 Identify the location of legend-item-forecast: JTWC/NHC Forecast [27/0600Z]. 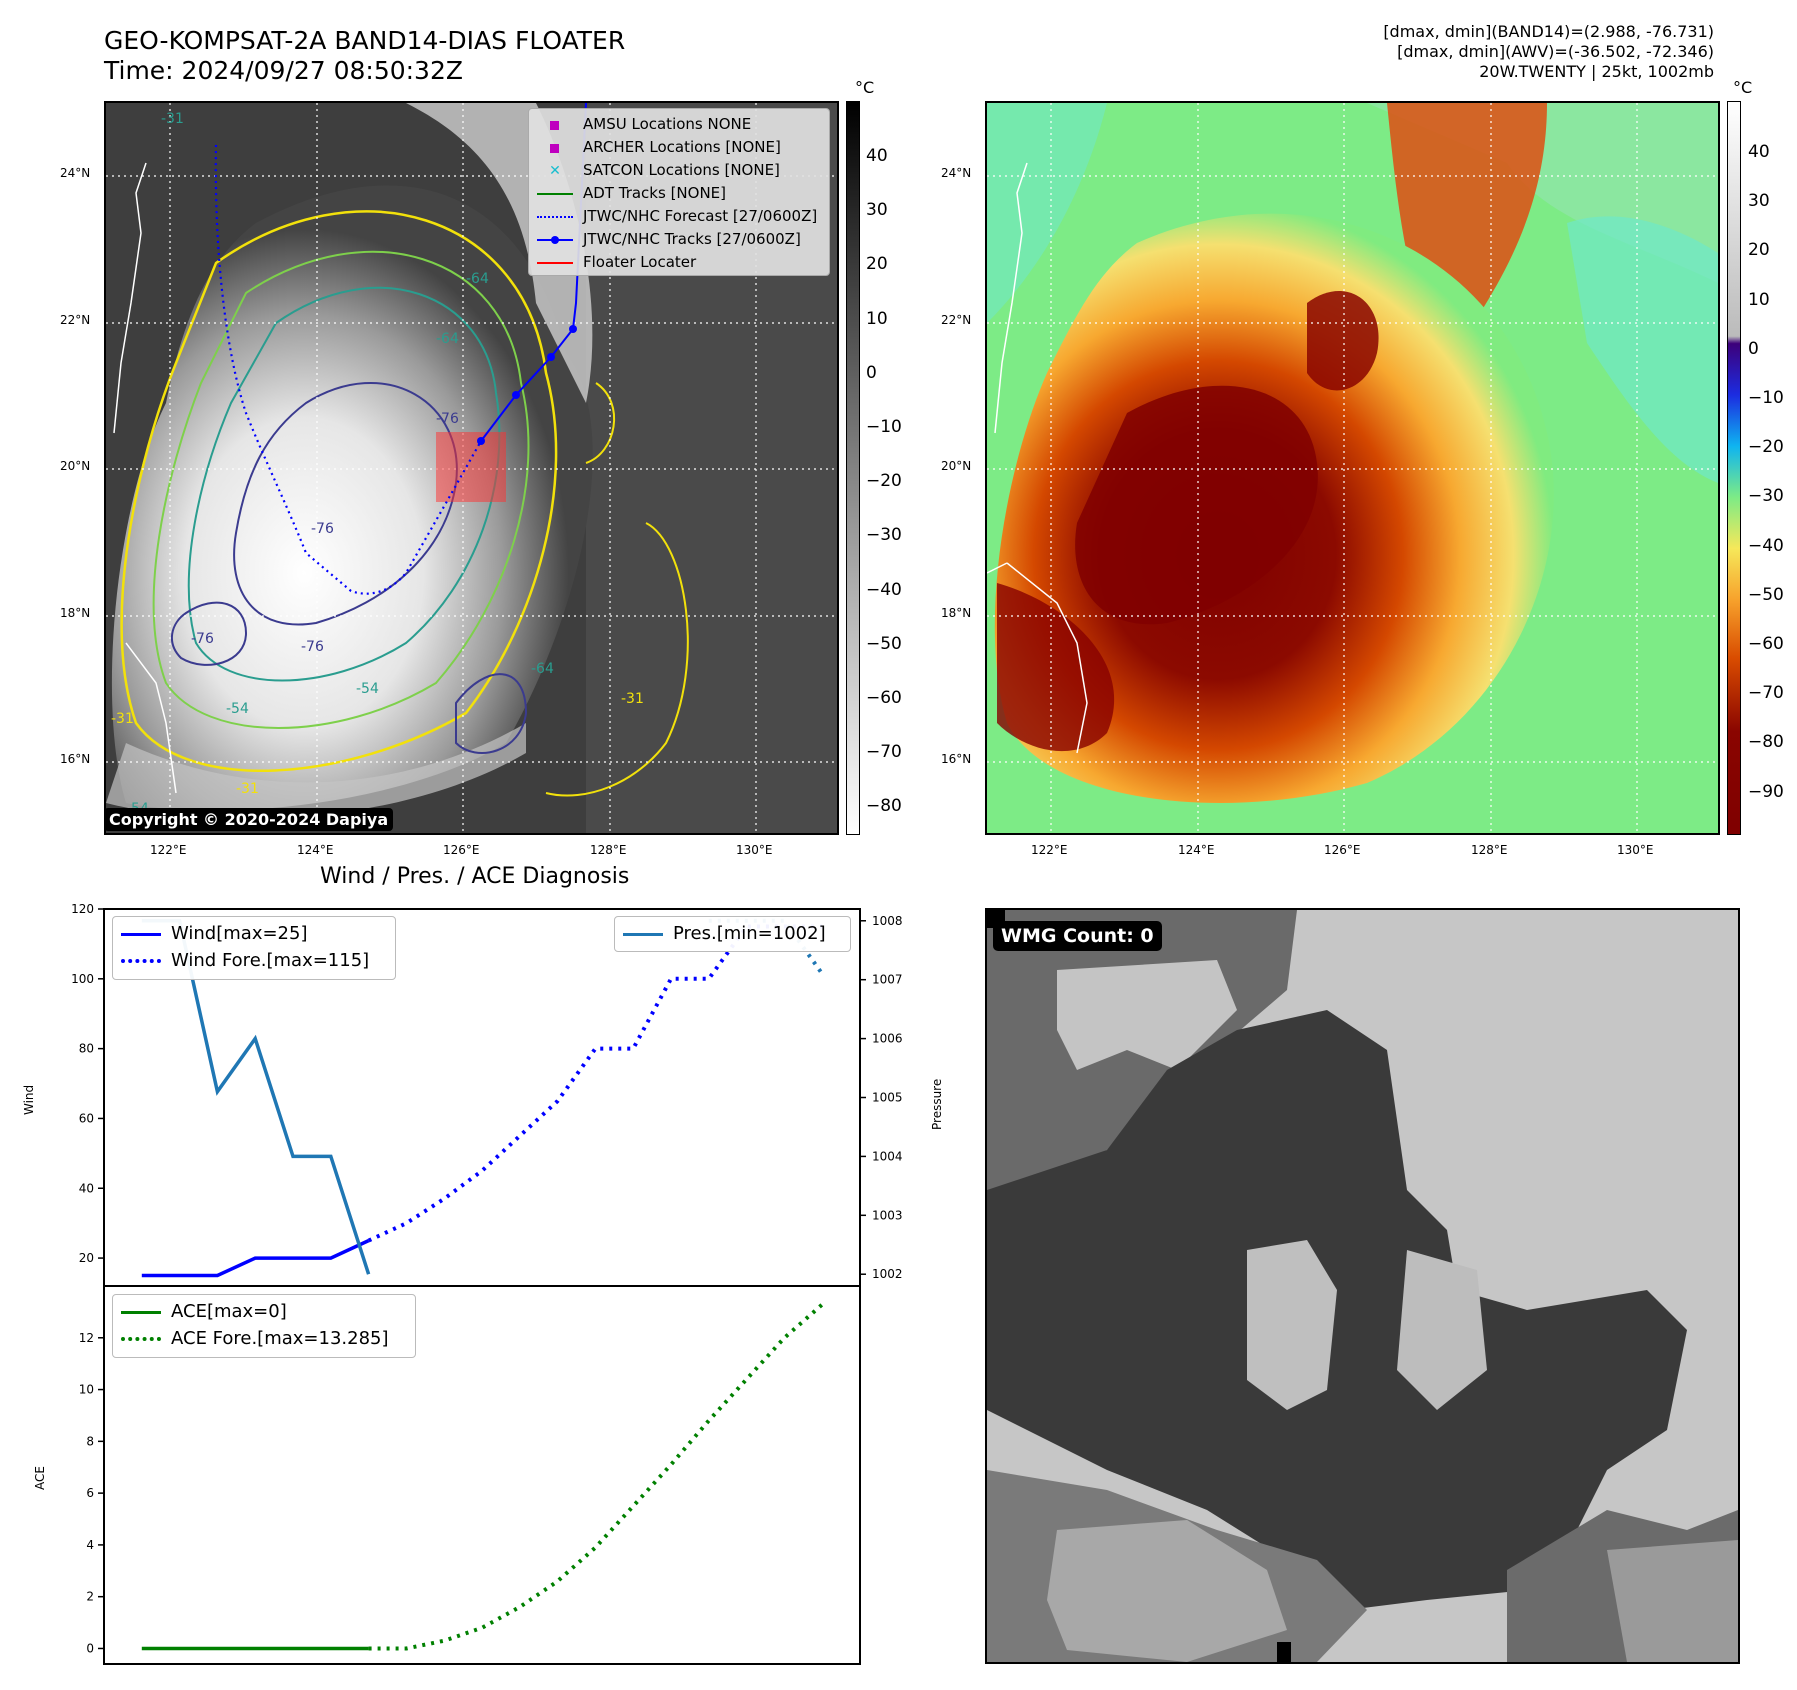
(679, 216).